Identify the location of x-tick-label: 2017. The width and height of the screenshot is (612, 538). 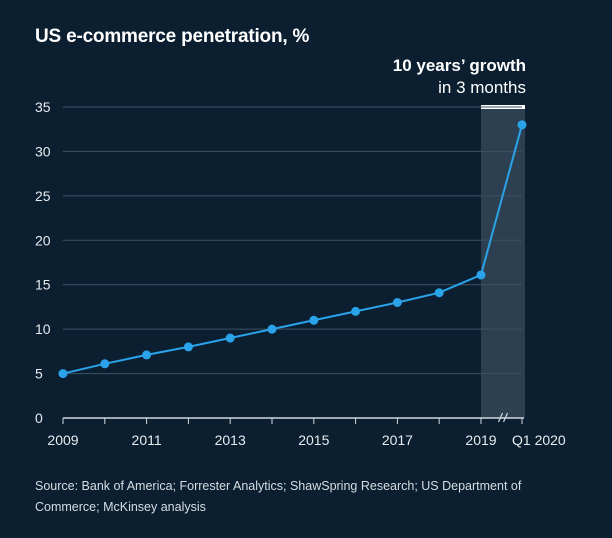
(397, 440).